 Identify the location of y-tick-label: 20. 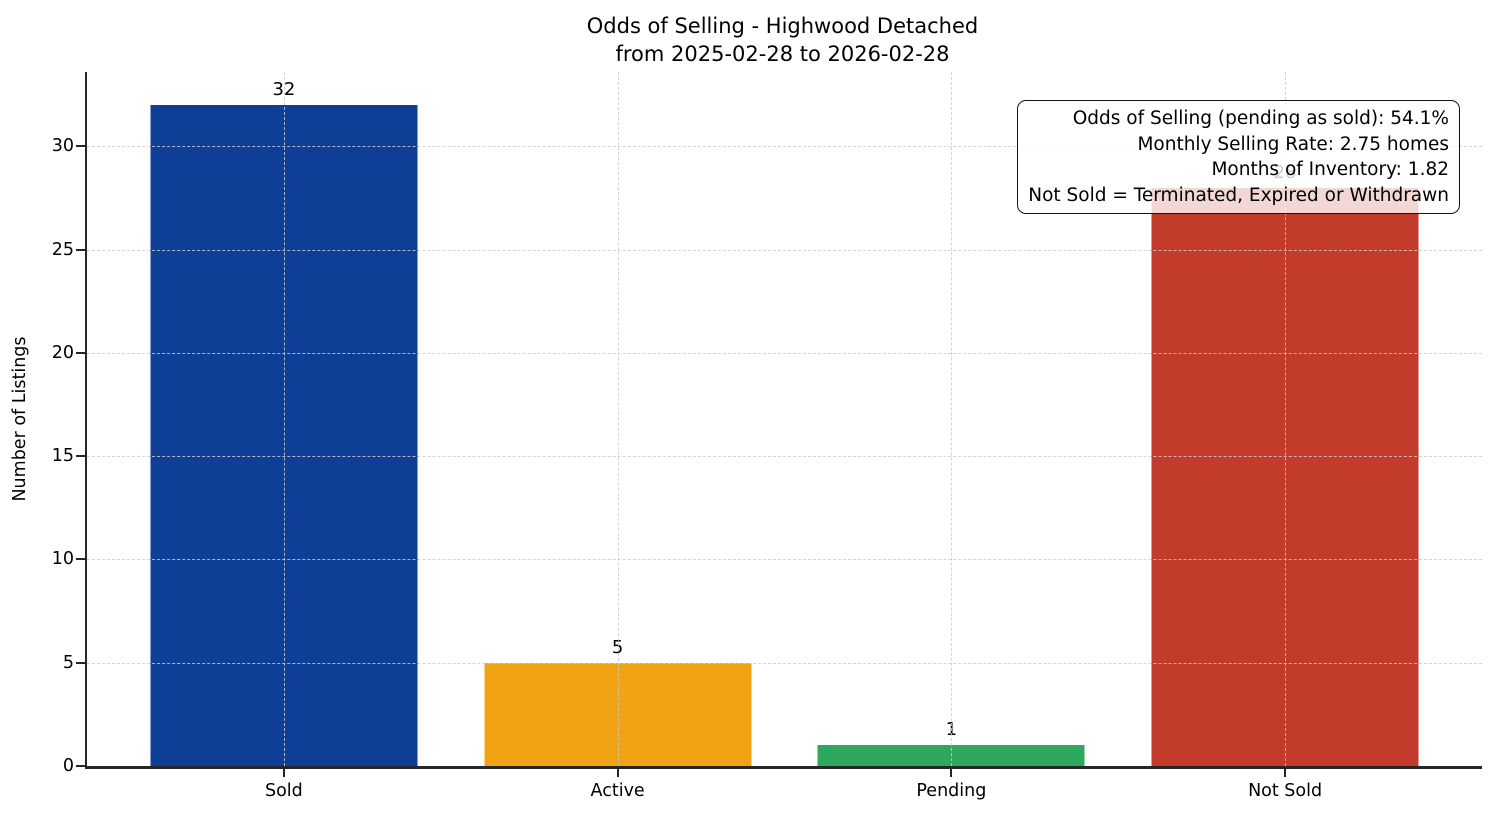
(62, 352).